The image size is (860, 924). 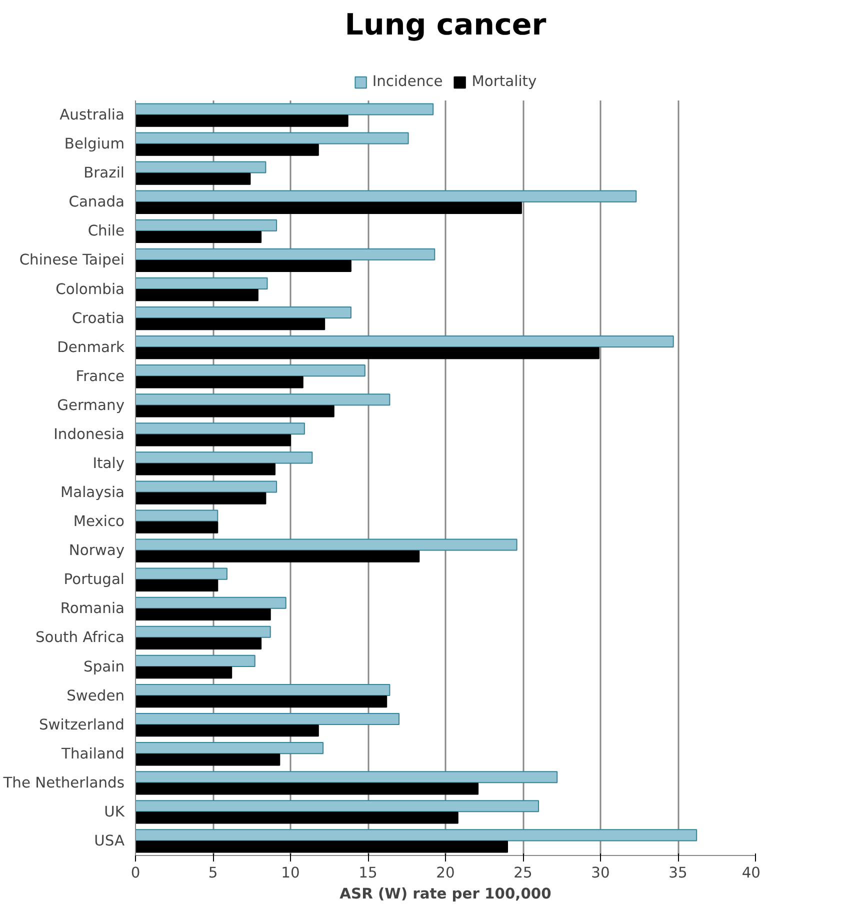 I want to click on y-tick-label: Spain, so click(x=104, y=667).